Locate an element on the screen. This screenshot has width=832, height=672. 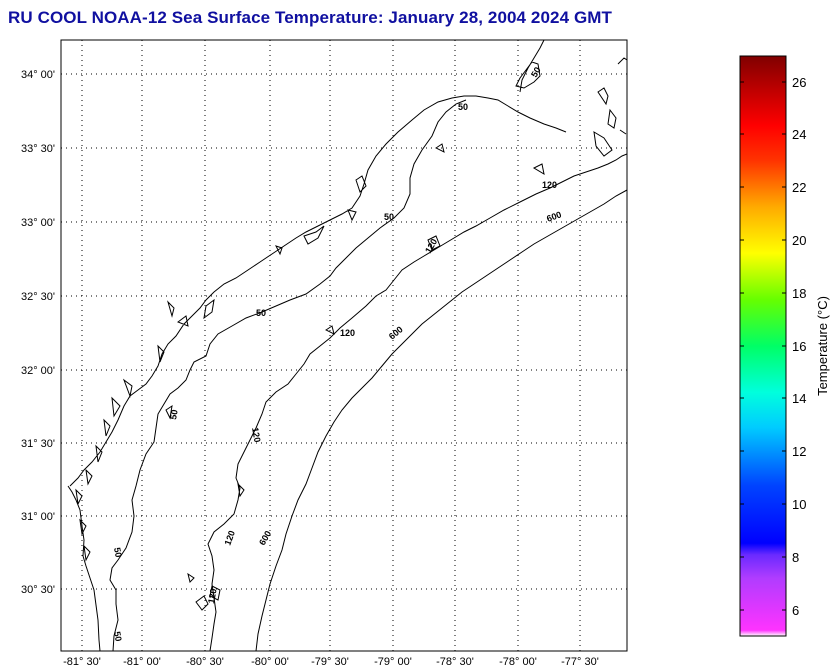
lat-label: 33° 30' is located at coordinates (38, 149).